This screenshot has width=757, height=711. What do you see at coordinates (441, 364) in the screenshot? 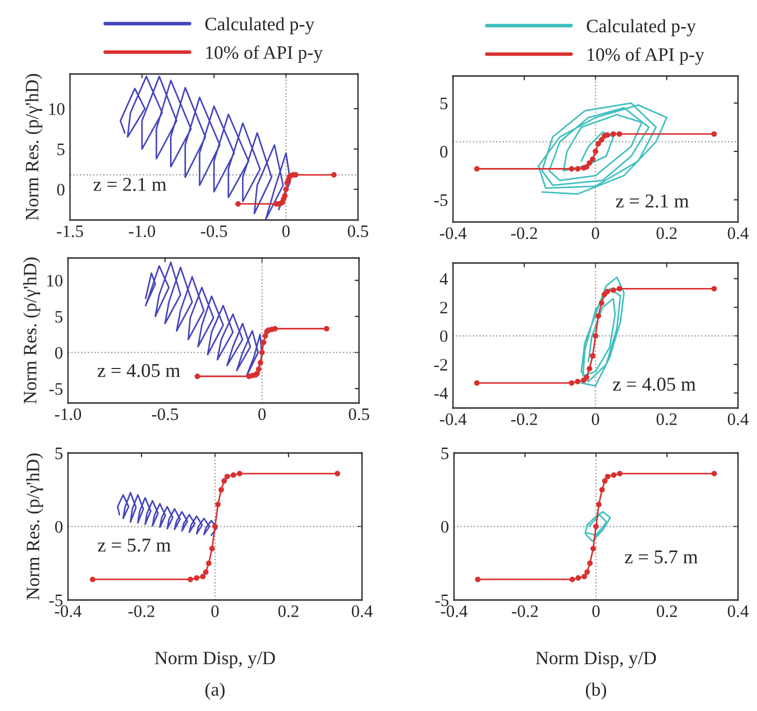
I see `y-tick-label: -2` at bounding box center [441, 364].